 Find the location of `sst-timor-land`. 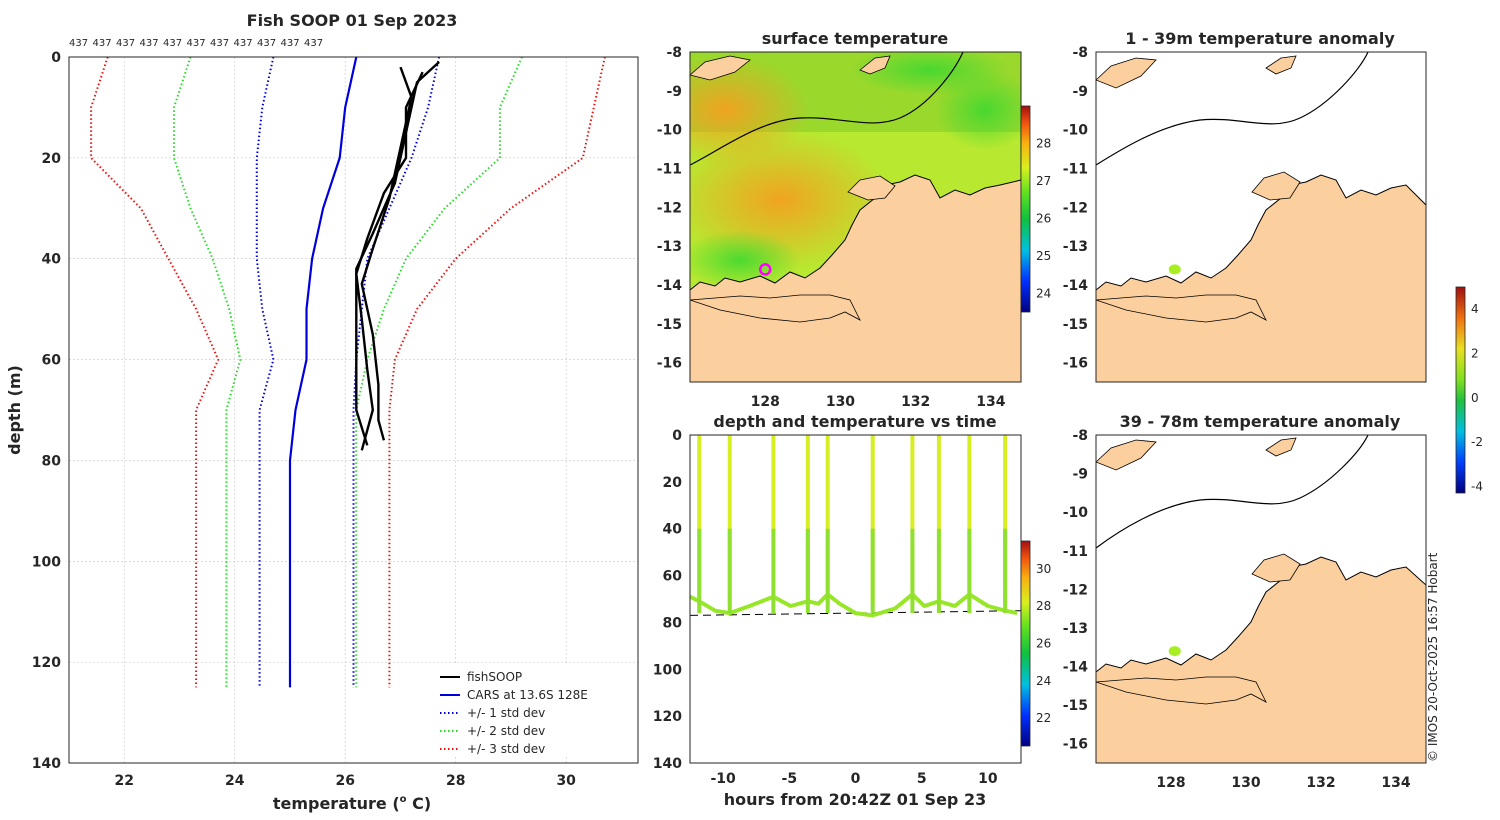

sst-timor-land is located at coordinates (720, 68).